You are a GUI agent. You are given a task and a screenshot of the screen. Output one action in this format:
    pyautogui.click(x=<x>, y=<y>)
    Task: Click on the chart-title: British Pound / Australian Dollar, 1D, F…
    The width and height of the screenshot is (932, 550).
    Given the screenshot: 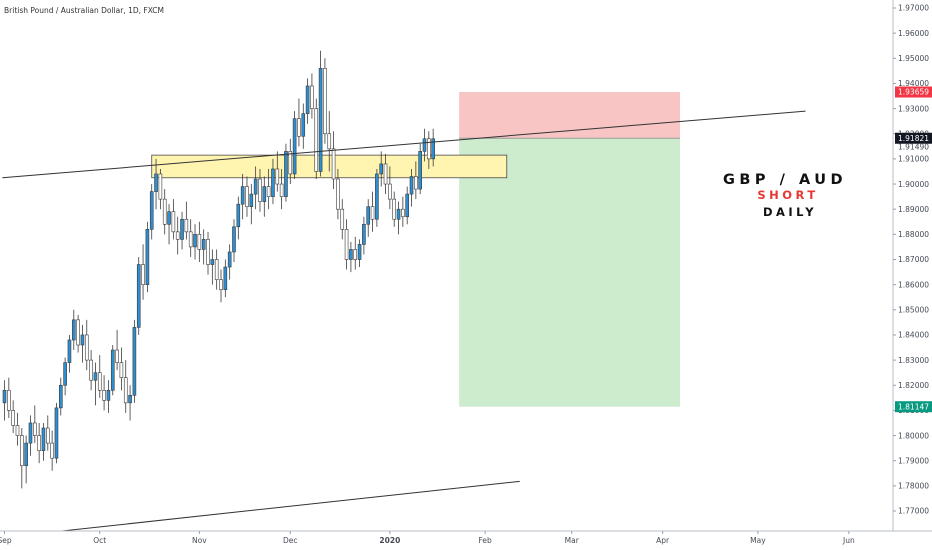 What is the action you would take?
    pyautogui.click(x=84, y=10)
    